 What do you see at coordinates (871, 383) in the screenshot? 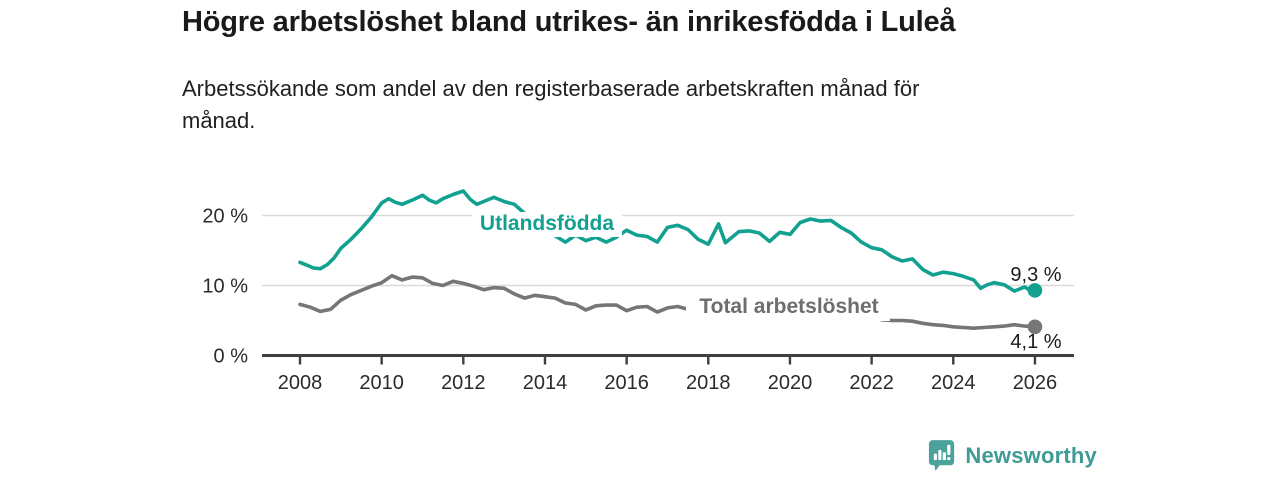
I see `x-tick-label: 2022` at bounding box center [871, 383].